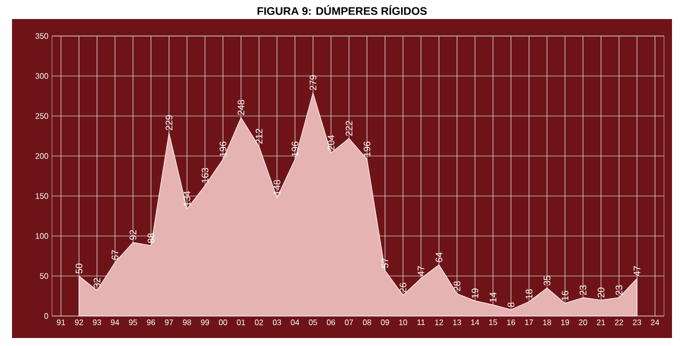 The image size is (684, 346). What do you see at coordinates (115, 255) in the screenshot?
I see `data-label: 67` at bounding box center [115, 255].